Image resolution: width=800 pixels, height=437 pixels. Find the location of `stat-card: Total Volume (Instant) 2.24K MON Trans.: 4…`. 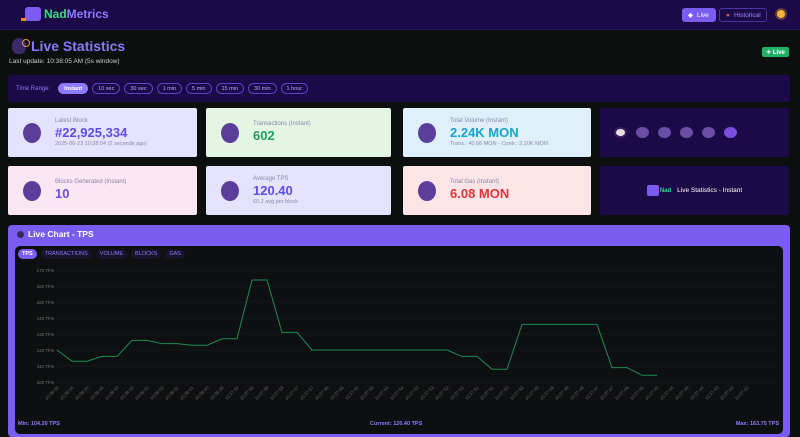

stat-card: Total Volume (Instant) 2.24K MON Trans.: 4… is located at coordinates (497, 132).